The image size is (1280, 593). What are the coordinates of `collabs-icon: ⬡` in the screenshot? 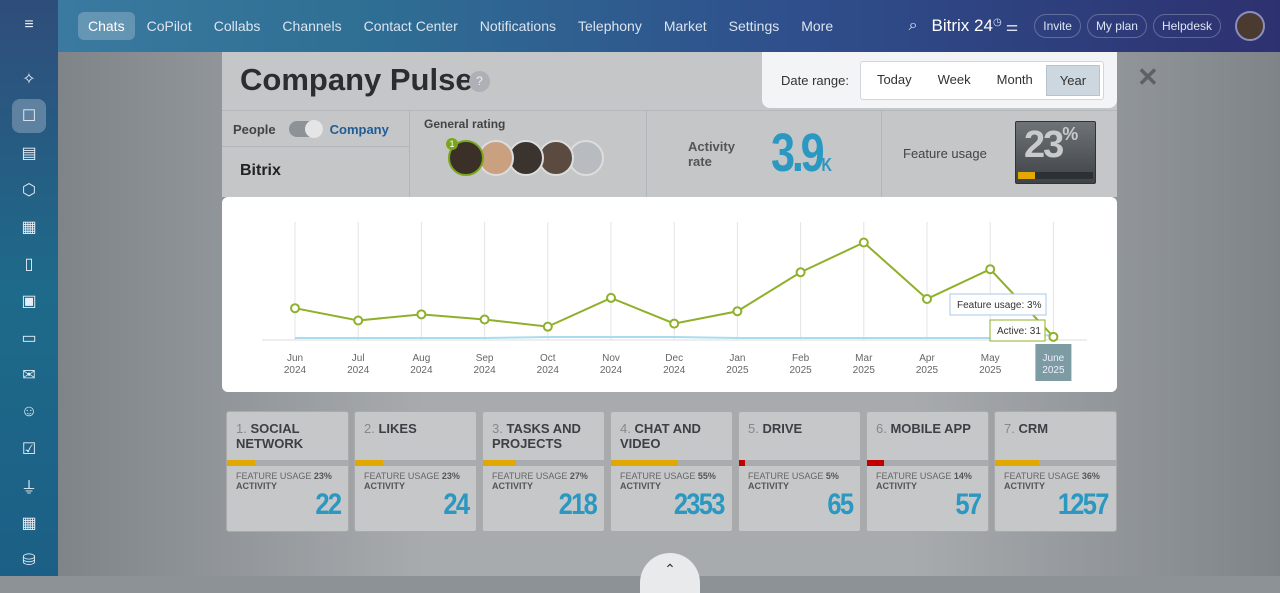 It's located at (29, 190).